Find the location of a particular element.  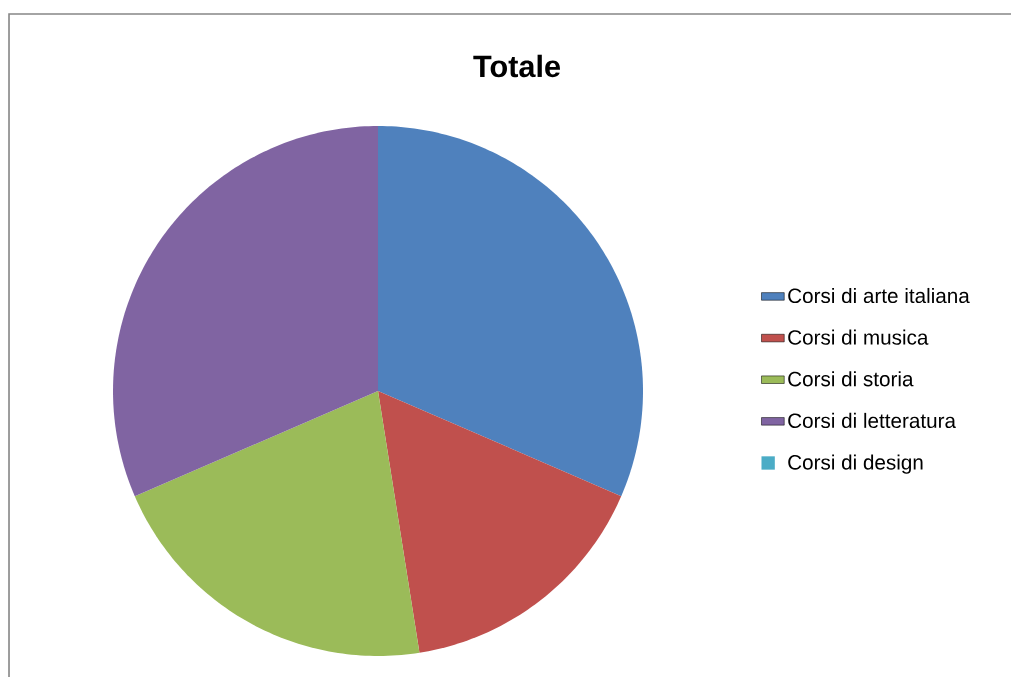

legend-label: Corsi di letteratura is located at coordinates (872, 420).